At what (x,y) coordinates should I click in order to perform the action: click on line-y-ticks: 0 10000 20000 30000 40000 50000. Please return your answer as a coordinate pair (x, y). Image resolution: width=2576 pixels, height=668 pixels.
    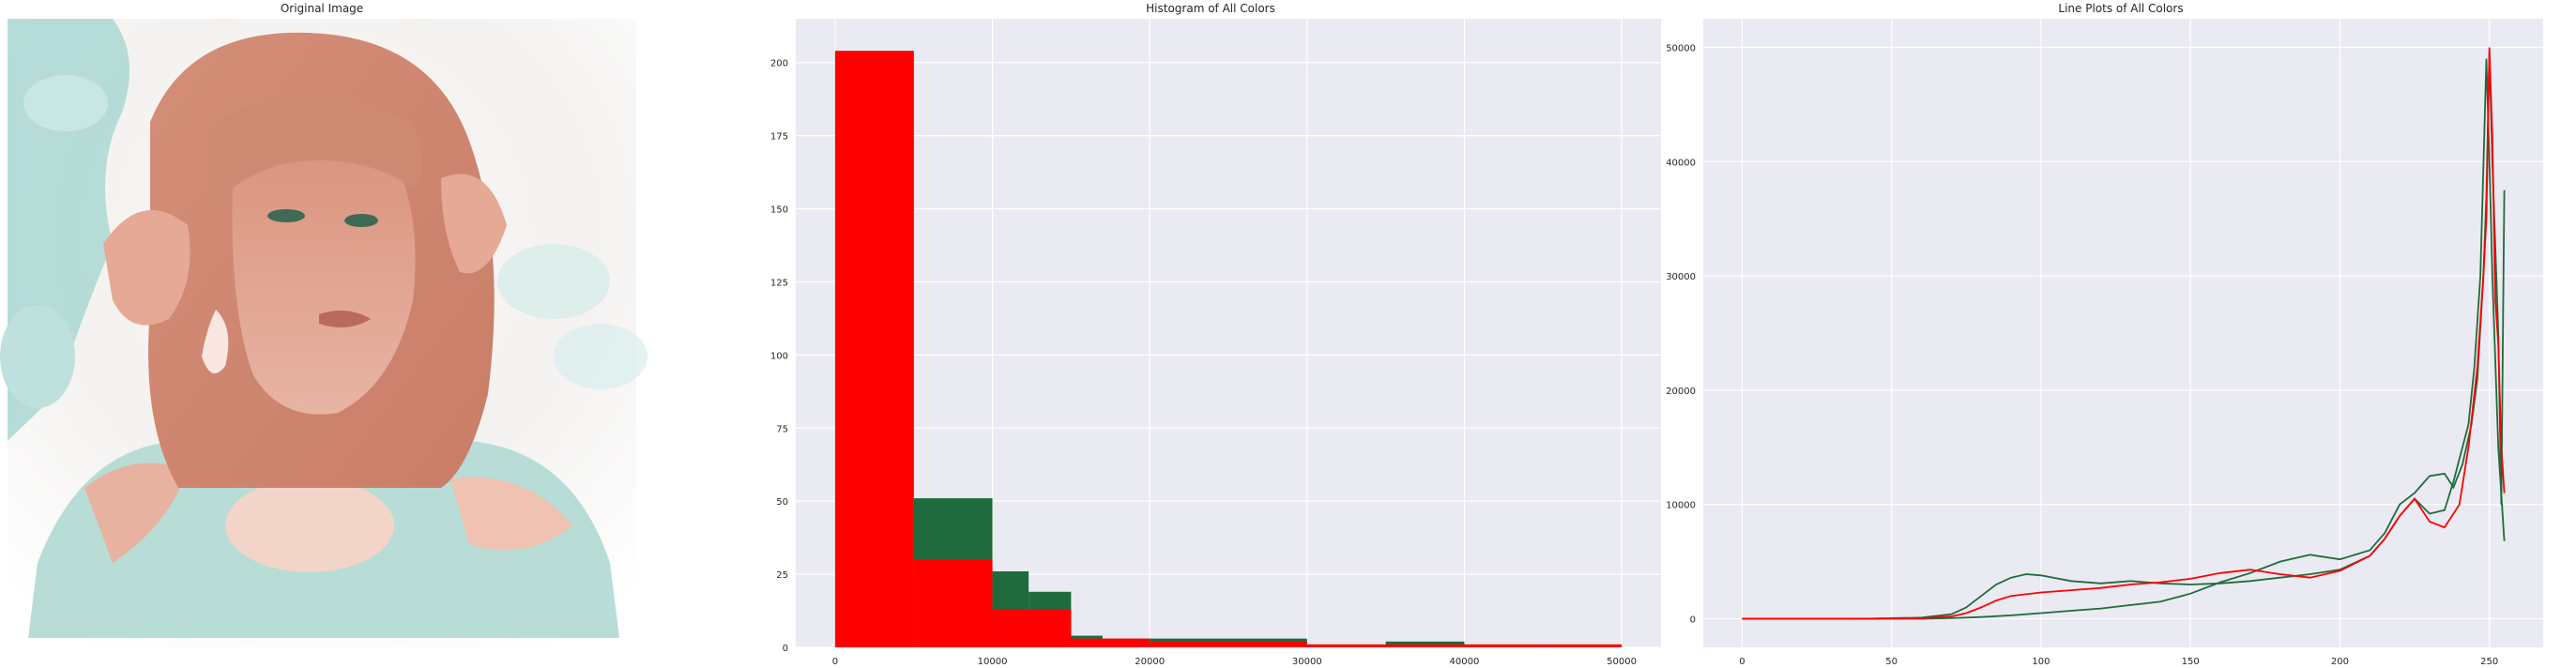
    Looking at the image, I should click on (1681, 334).